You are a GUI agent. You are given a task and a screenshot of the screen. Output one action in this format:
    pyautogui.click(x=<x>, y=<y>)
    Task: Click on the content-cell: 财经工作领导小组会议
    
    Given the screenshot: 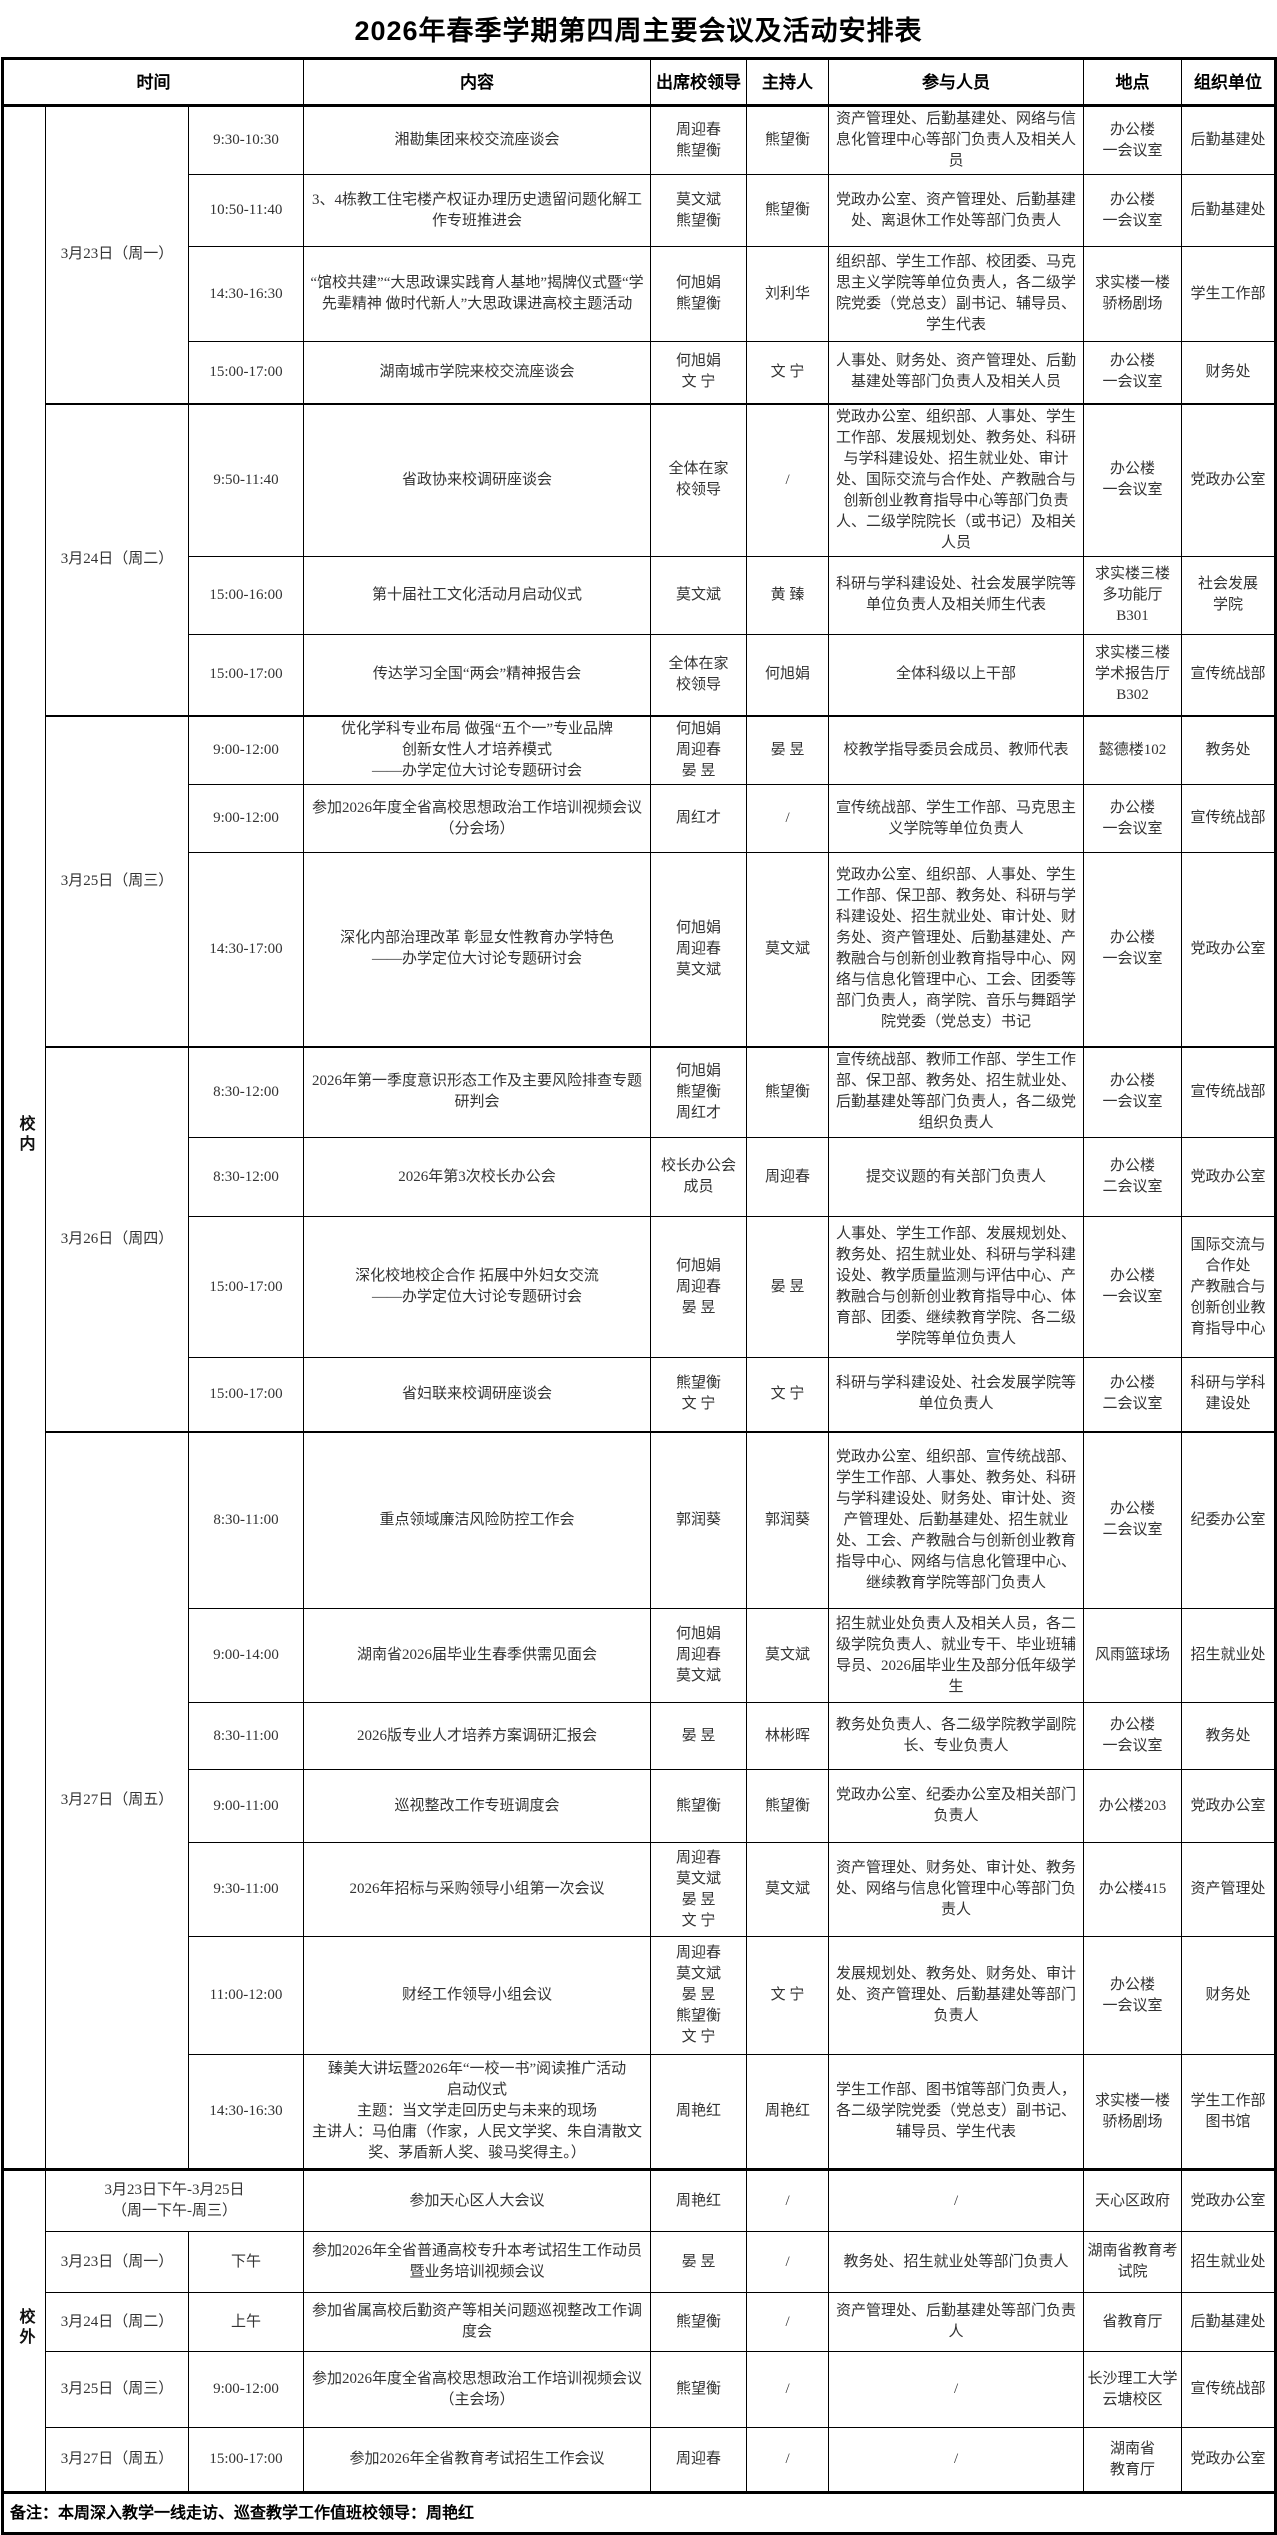 What is the action you would take?
    pyautogui.click(x=477, y=1995)
    